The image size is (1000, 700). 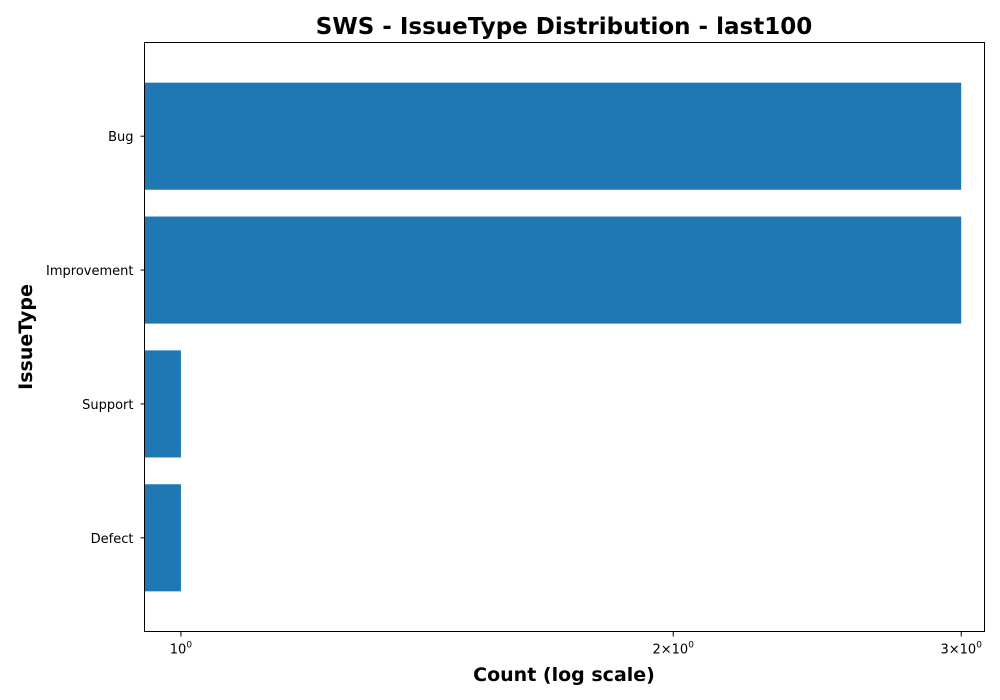 What do you see at coordinates (181, 649) in the screenshot?
I see `x-tick-label-0: 100` at bounding box center [181, 649].